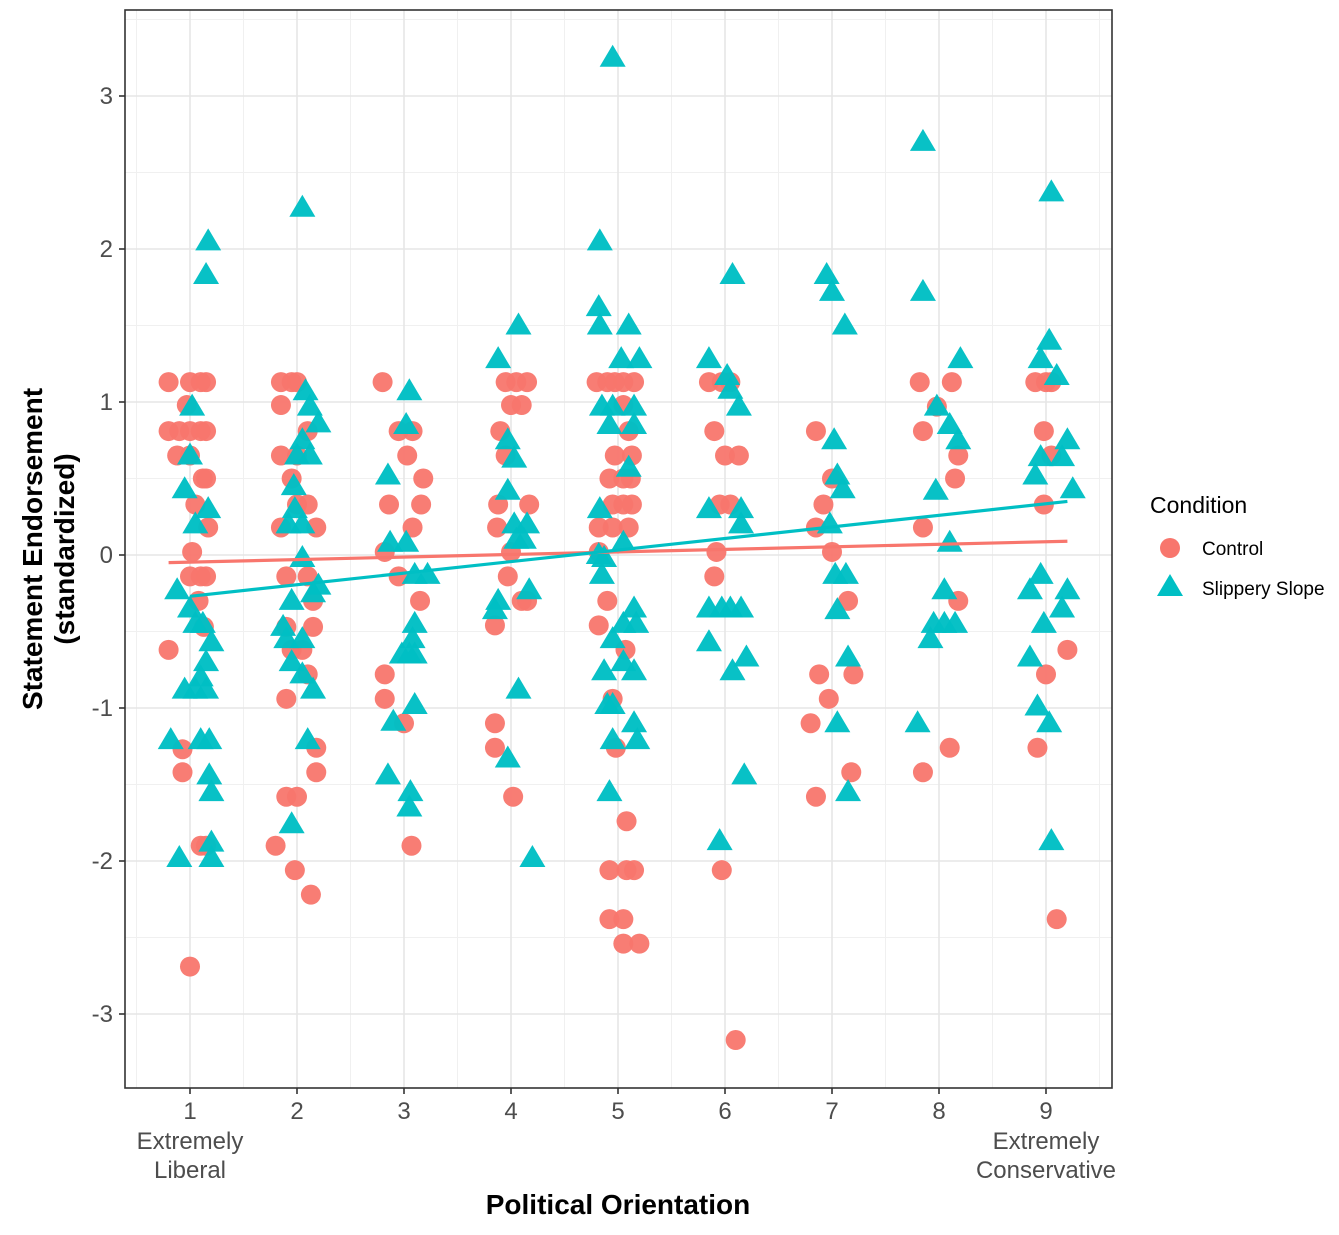 Image resolution: width=1339 pixels, height=1235 pixels. What do you see at coordinates (618, 548) in the screenshot?
I see `fit-lines` at bounding box center [618, 548].